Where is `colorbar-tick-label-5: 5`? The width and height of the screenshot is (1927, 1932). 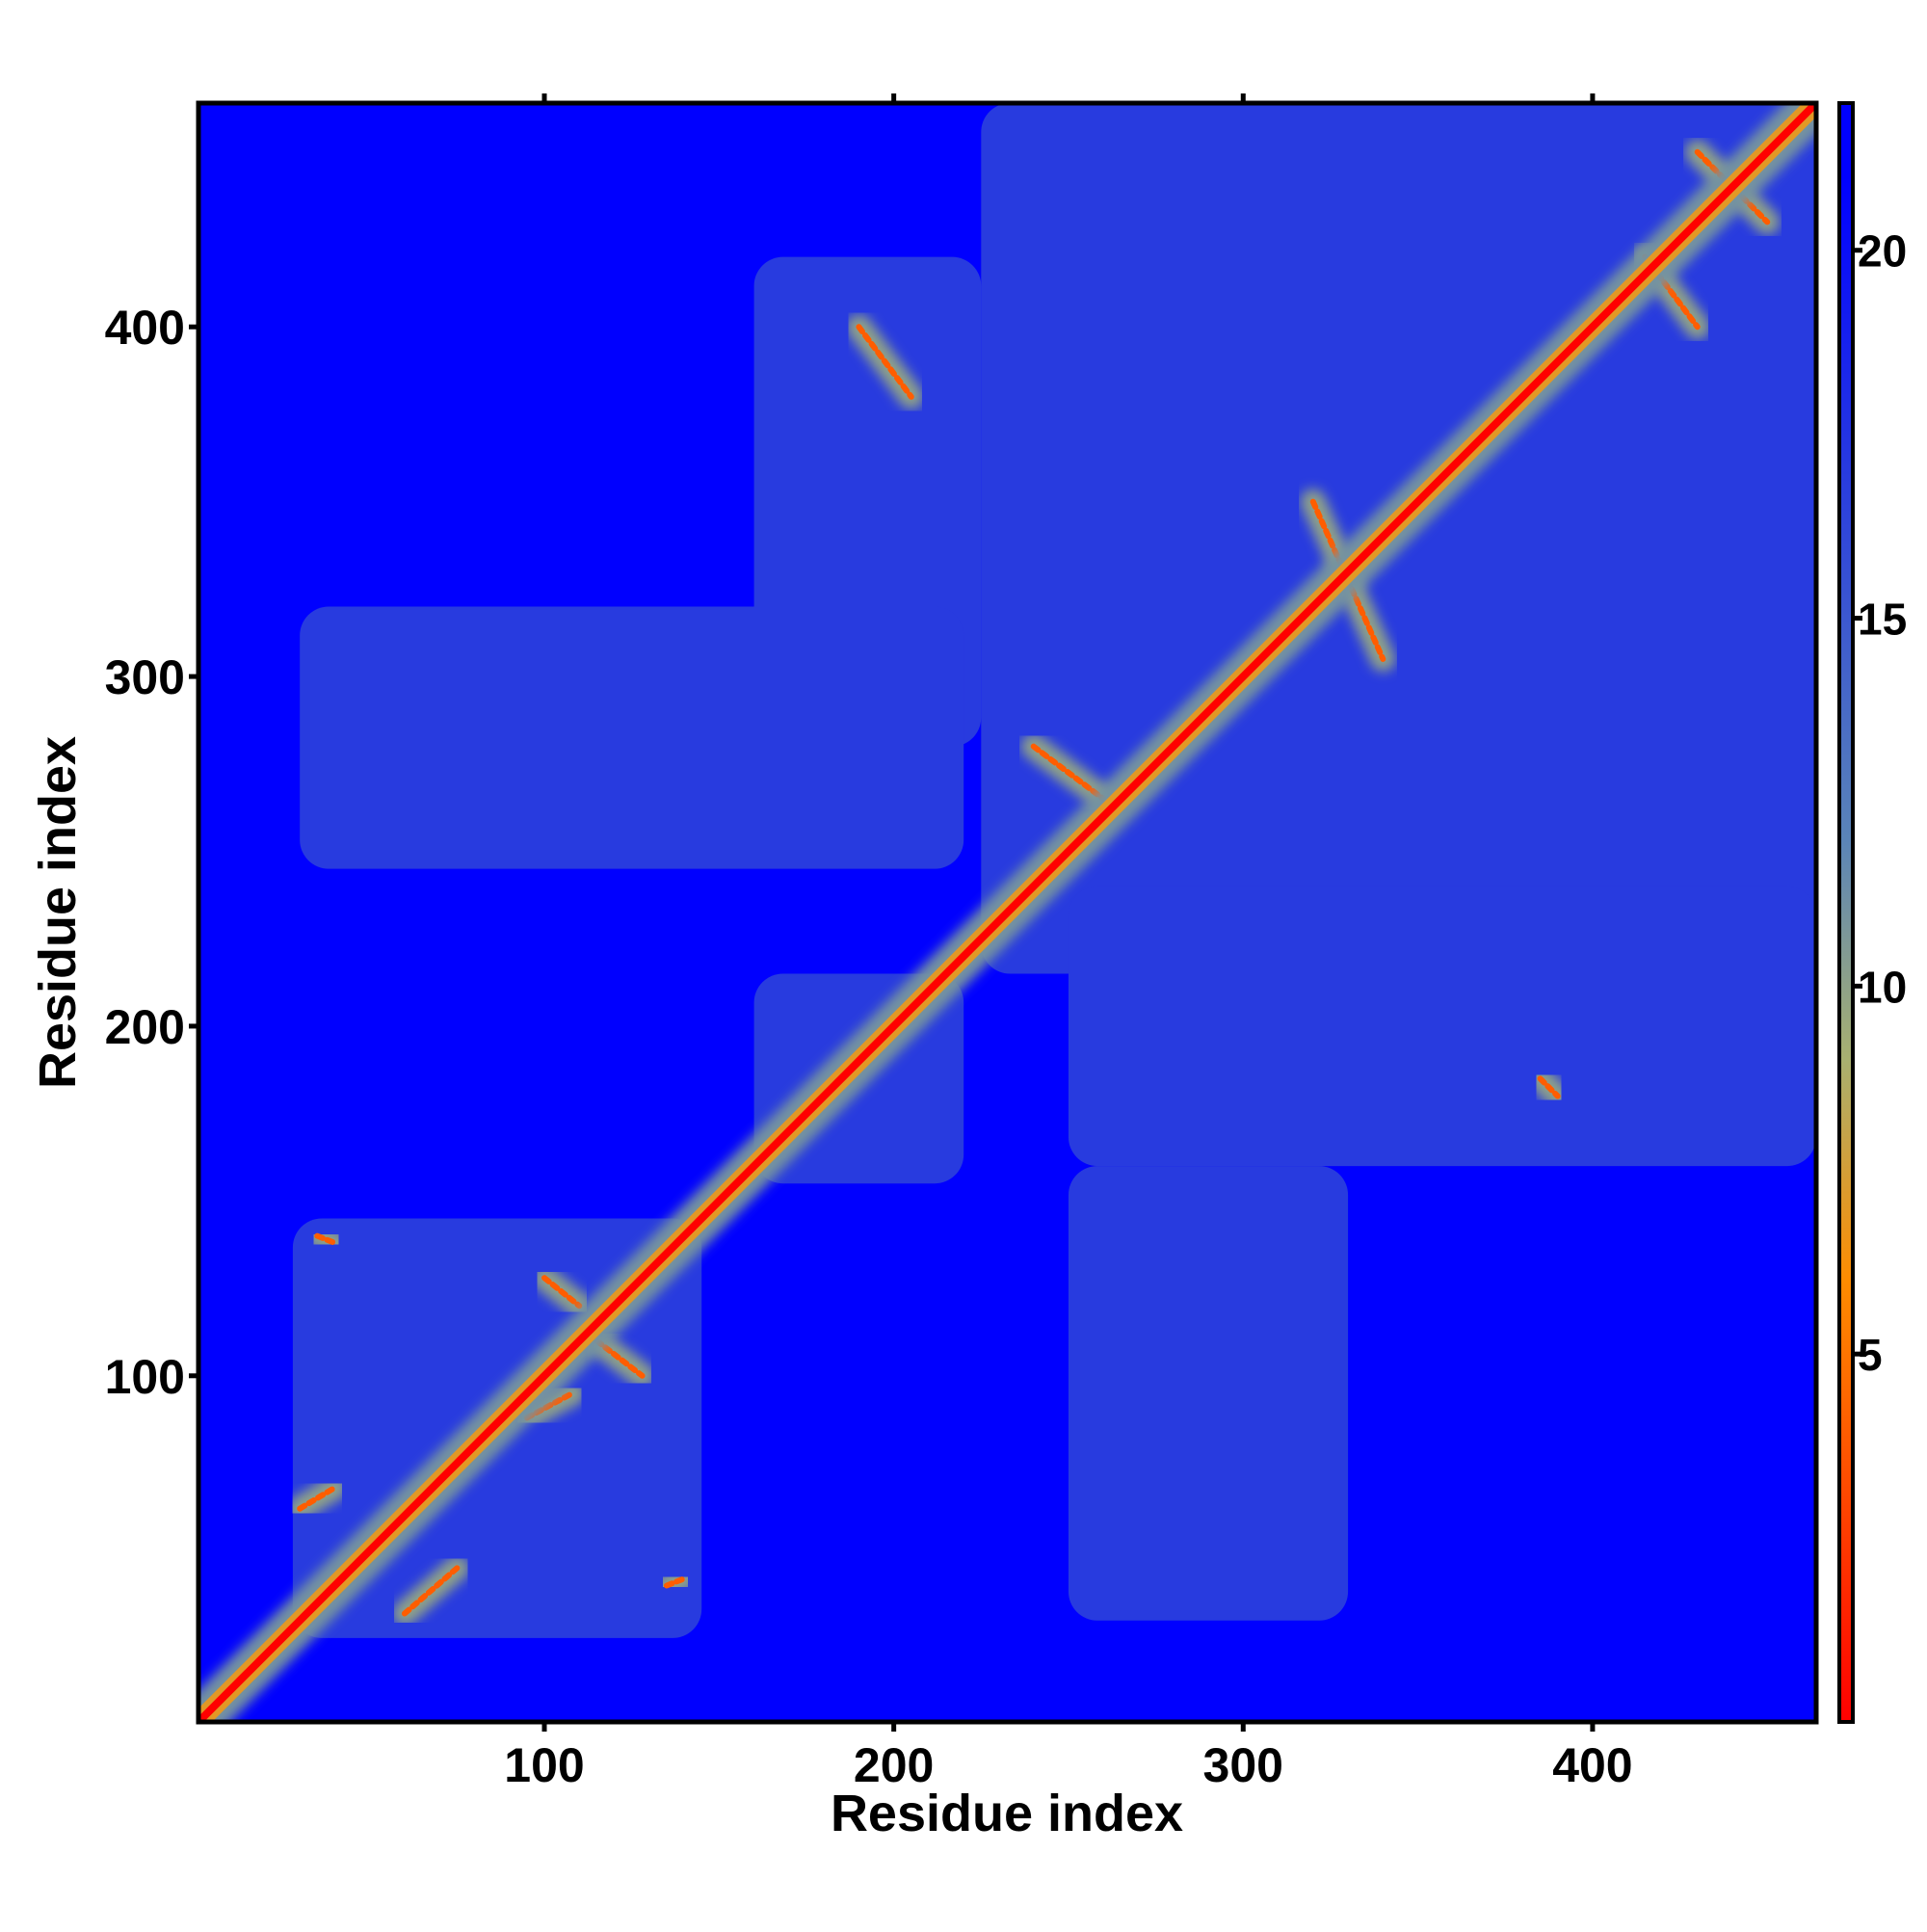 colorbar-tick-label-5: 5 is located at coordinates (1871, 1355).